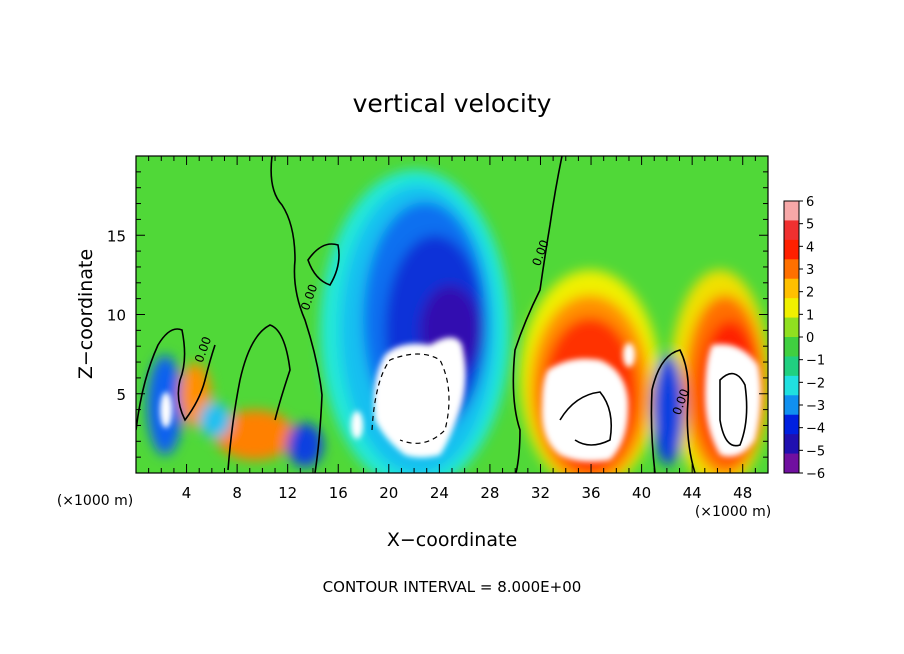 Image resolution: width=904 pixels, height=654 pixels. What do you see at coordinates (804, 338) in the screenshot?
I see `colorbar: 6 5 4 3 2 1 0 −1 −2 −3 −4 −5 −6` at bounding box center [804, 338].